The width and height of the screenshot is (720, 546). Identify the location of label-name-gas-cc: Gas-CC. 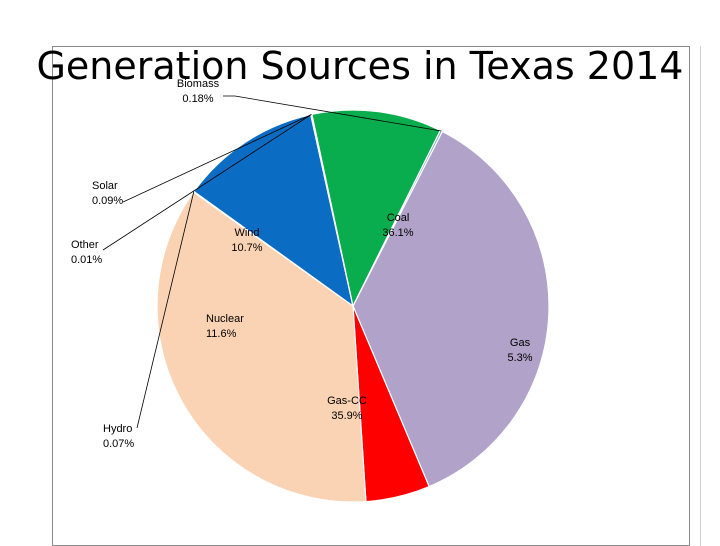
(347, 401).